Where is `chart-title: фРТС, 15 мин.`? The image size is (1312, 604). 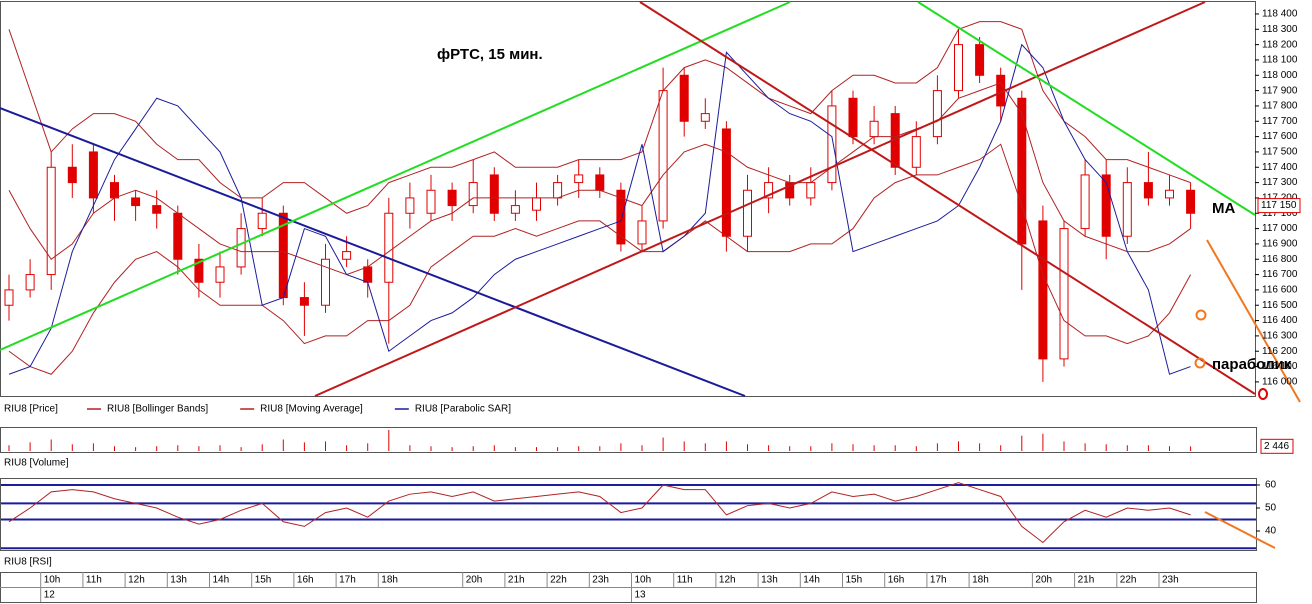 chart-title: фРТС, 15 мин. is located at coordinates (490, 54).